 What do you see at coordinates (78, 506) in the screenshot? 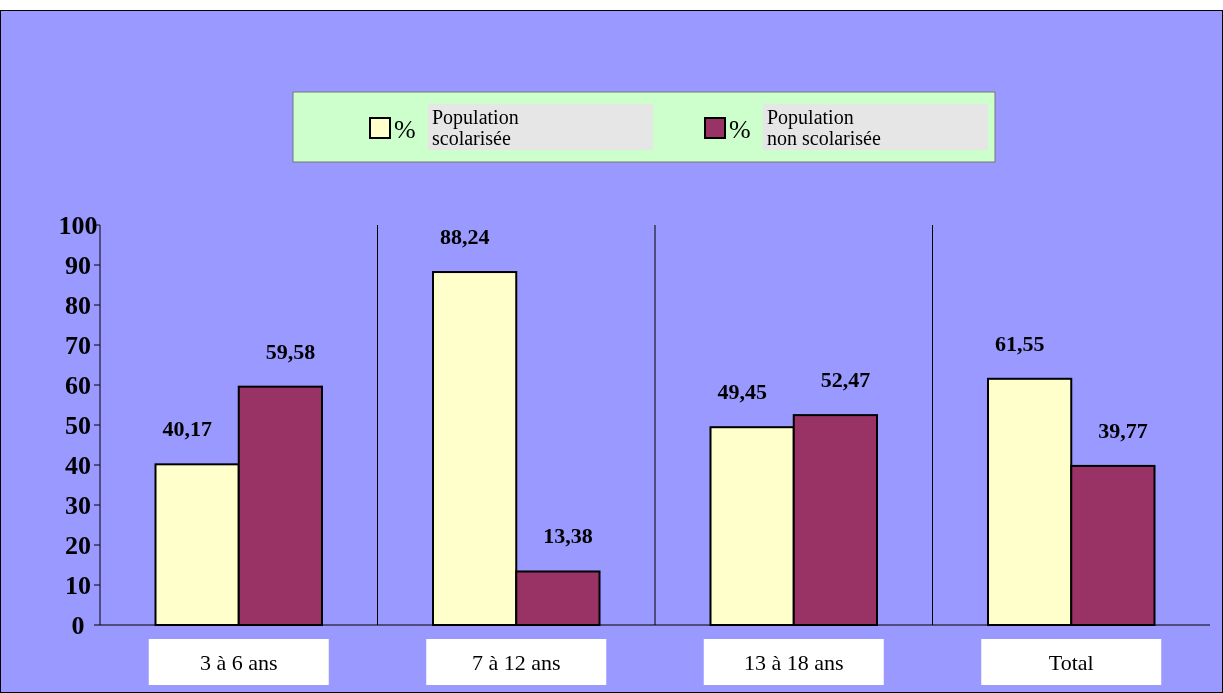
I see `y-tick-label: 30` at bounding box center [78, 506].